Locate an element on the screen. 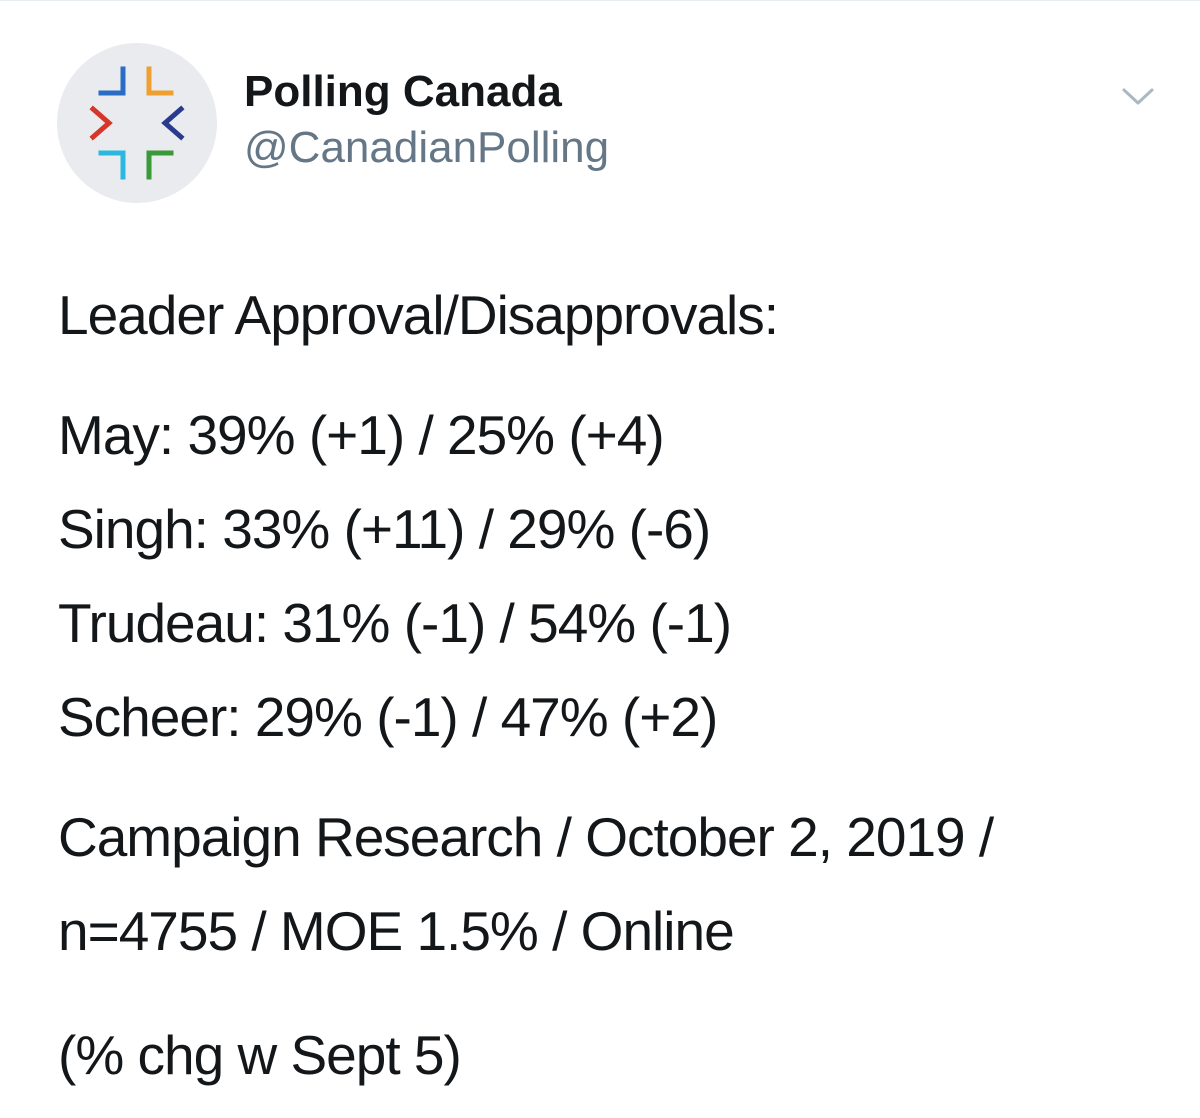  account-handle: @CanadianPolling is located at coordinates (427, 147).